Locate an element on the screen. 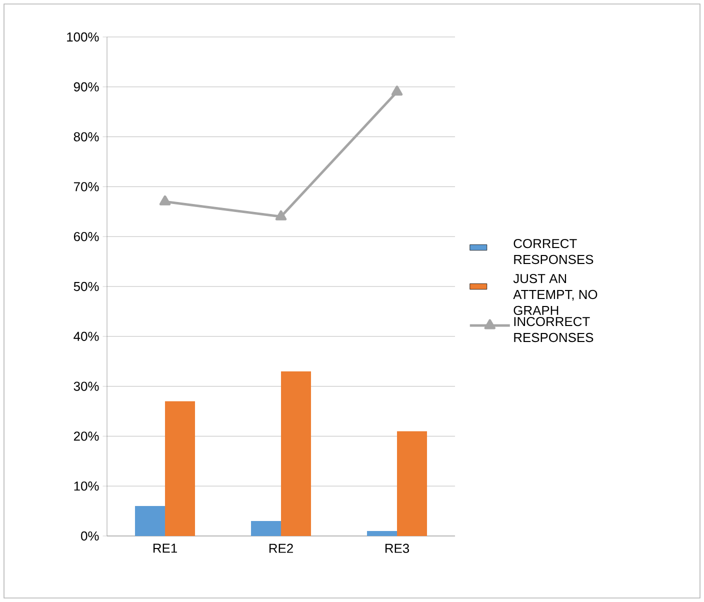 The width and height of the screenshot is (704, 602). y-tick-label: 40% is located at coordinates (86, 336).